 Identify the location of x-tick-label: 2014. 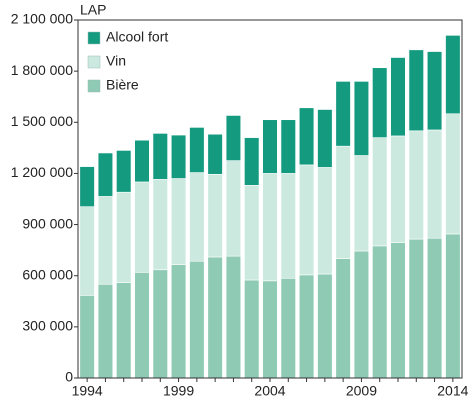
(452, 391).